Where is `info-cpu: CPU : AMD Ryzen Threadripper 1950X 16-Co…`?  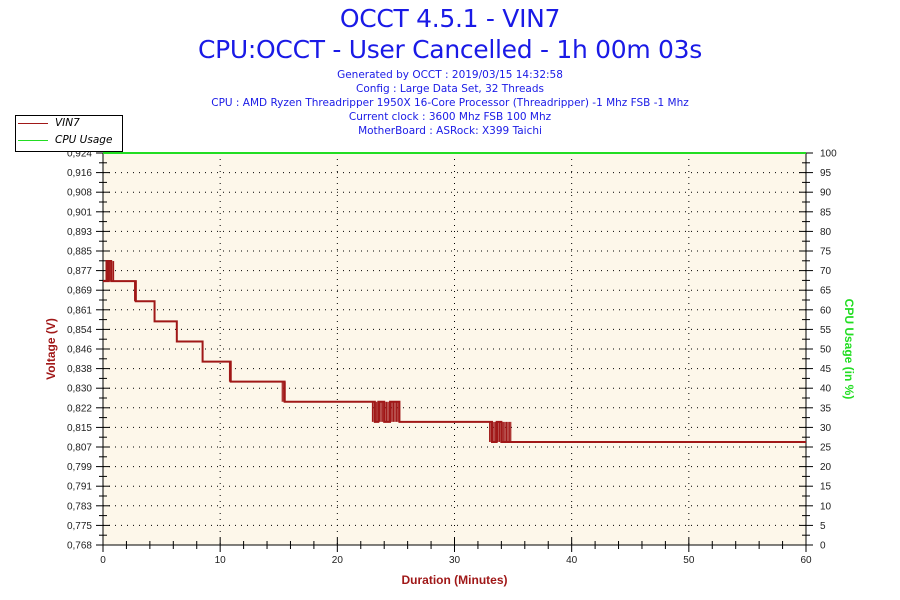
info-cpu: CPU : AMD Ryzen Threadripper 1950X 16-Co… is located at coordinates (450, 103).